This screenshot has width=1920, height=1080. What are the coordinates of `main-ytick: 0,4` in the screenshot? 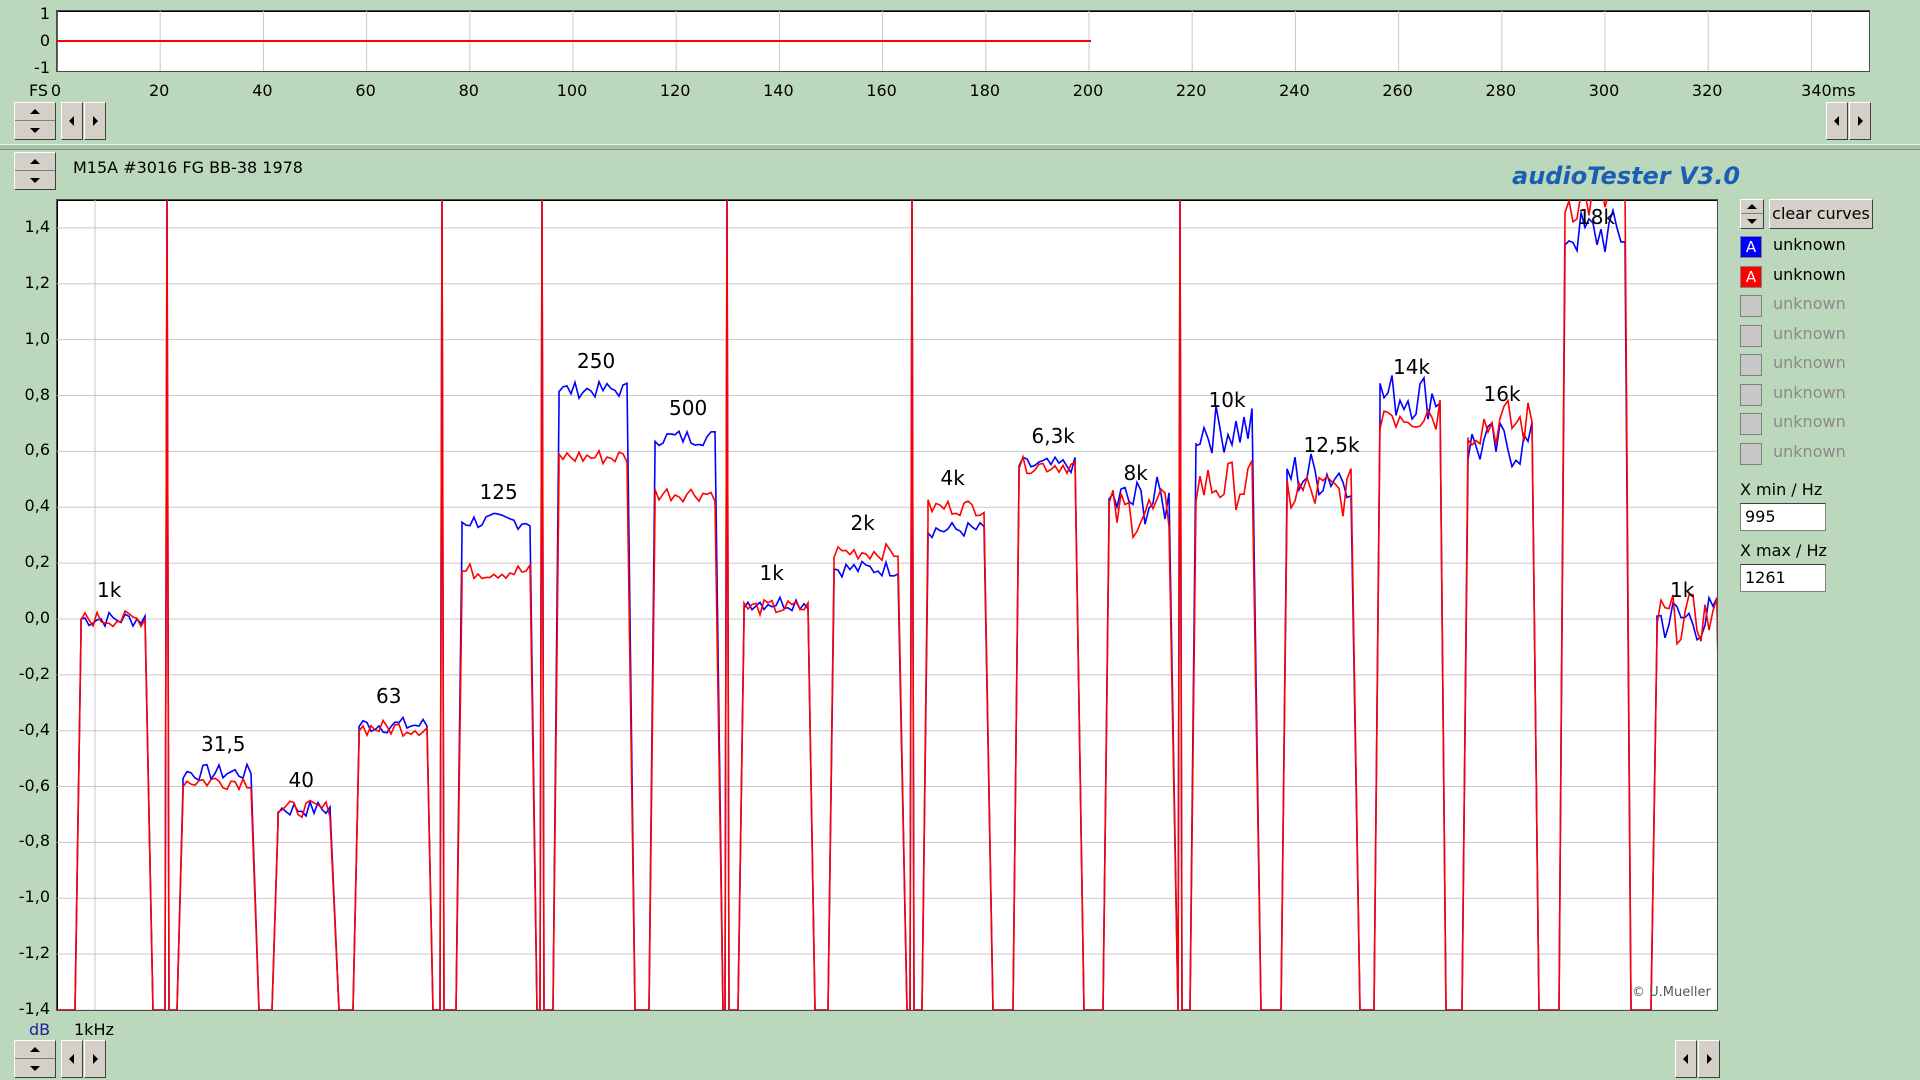 It's located at (37, 506).